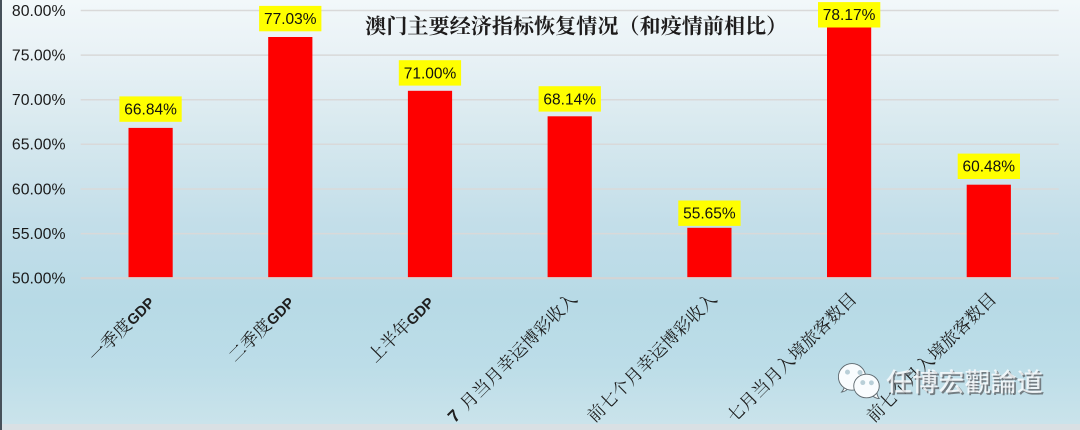 The image size is (1080, 430). Describe the element at coordinates (150, 110) in the screenshot. I see `svg-text: 66.84%` at that location.